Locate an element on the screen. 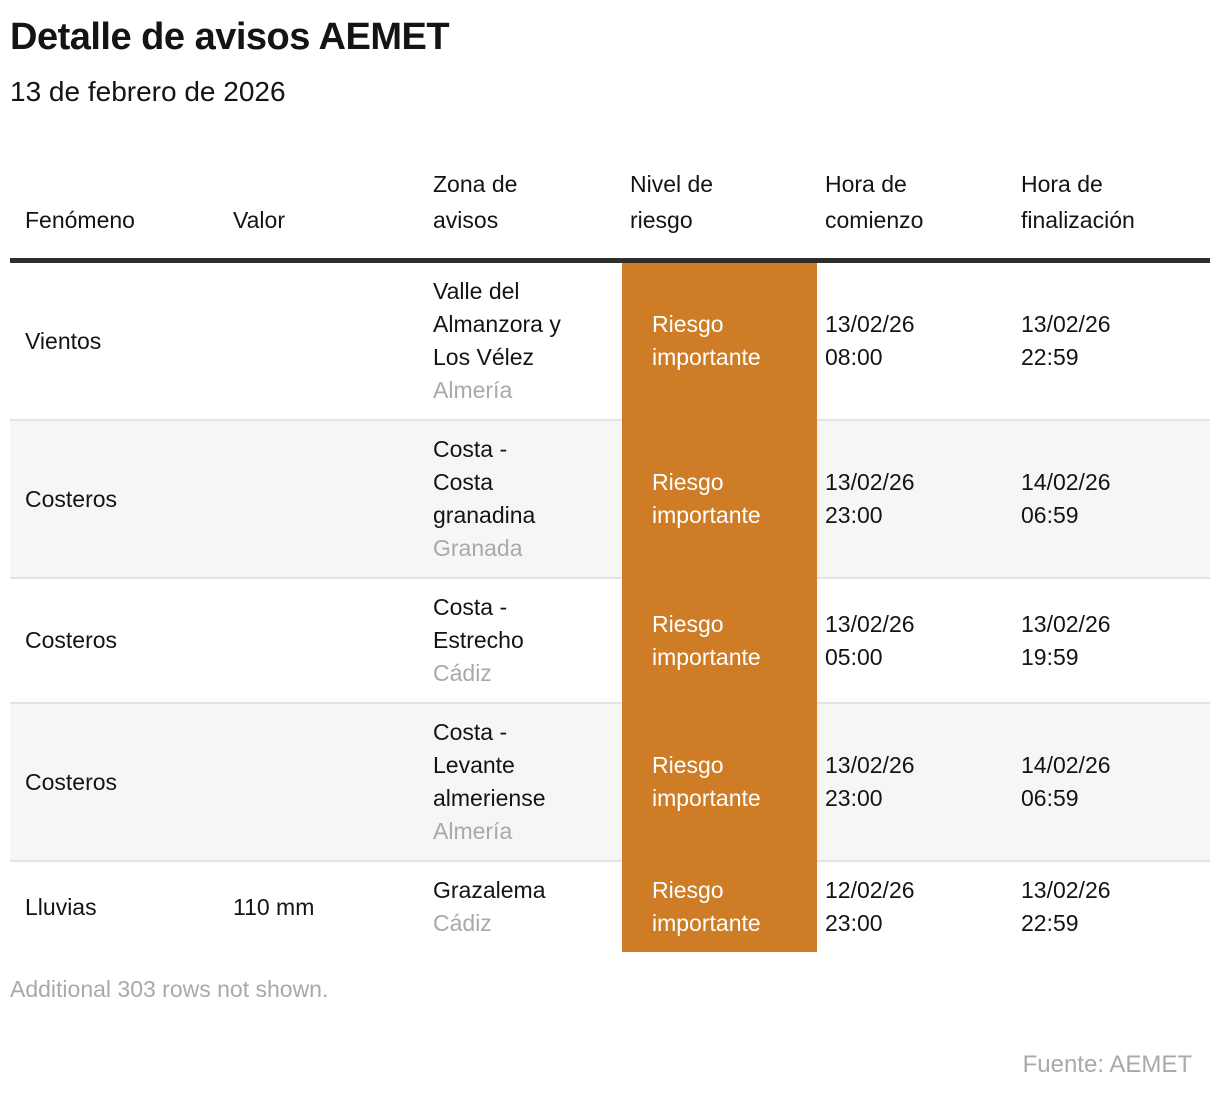 This screenshot has height=1104, width=1220. column-header-hora-de-comienzo: Hora de comienzo is located at coordinates (915, 214).